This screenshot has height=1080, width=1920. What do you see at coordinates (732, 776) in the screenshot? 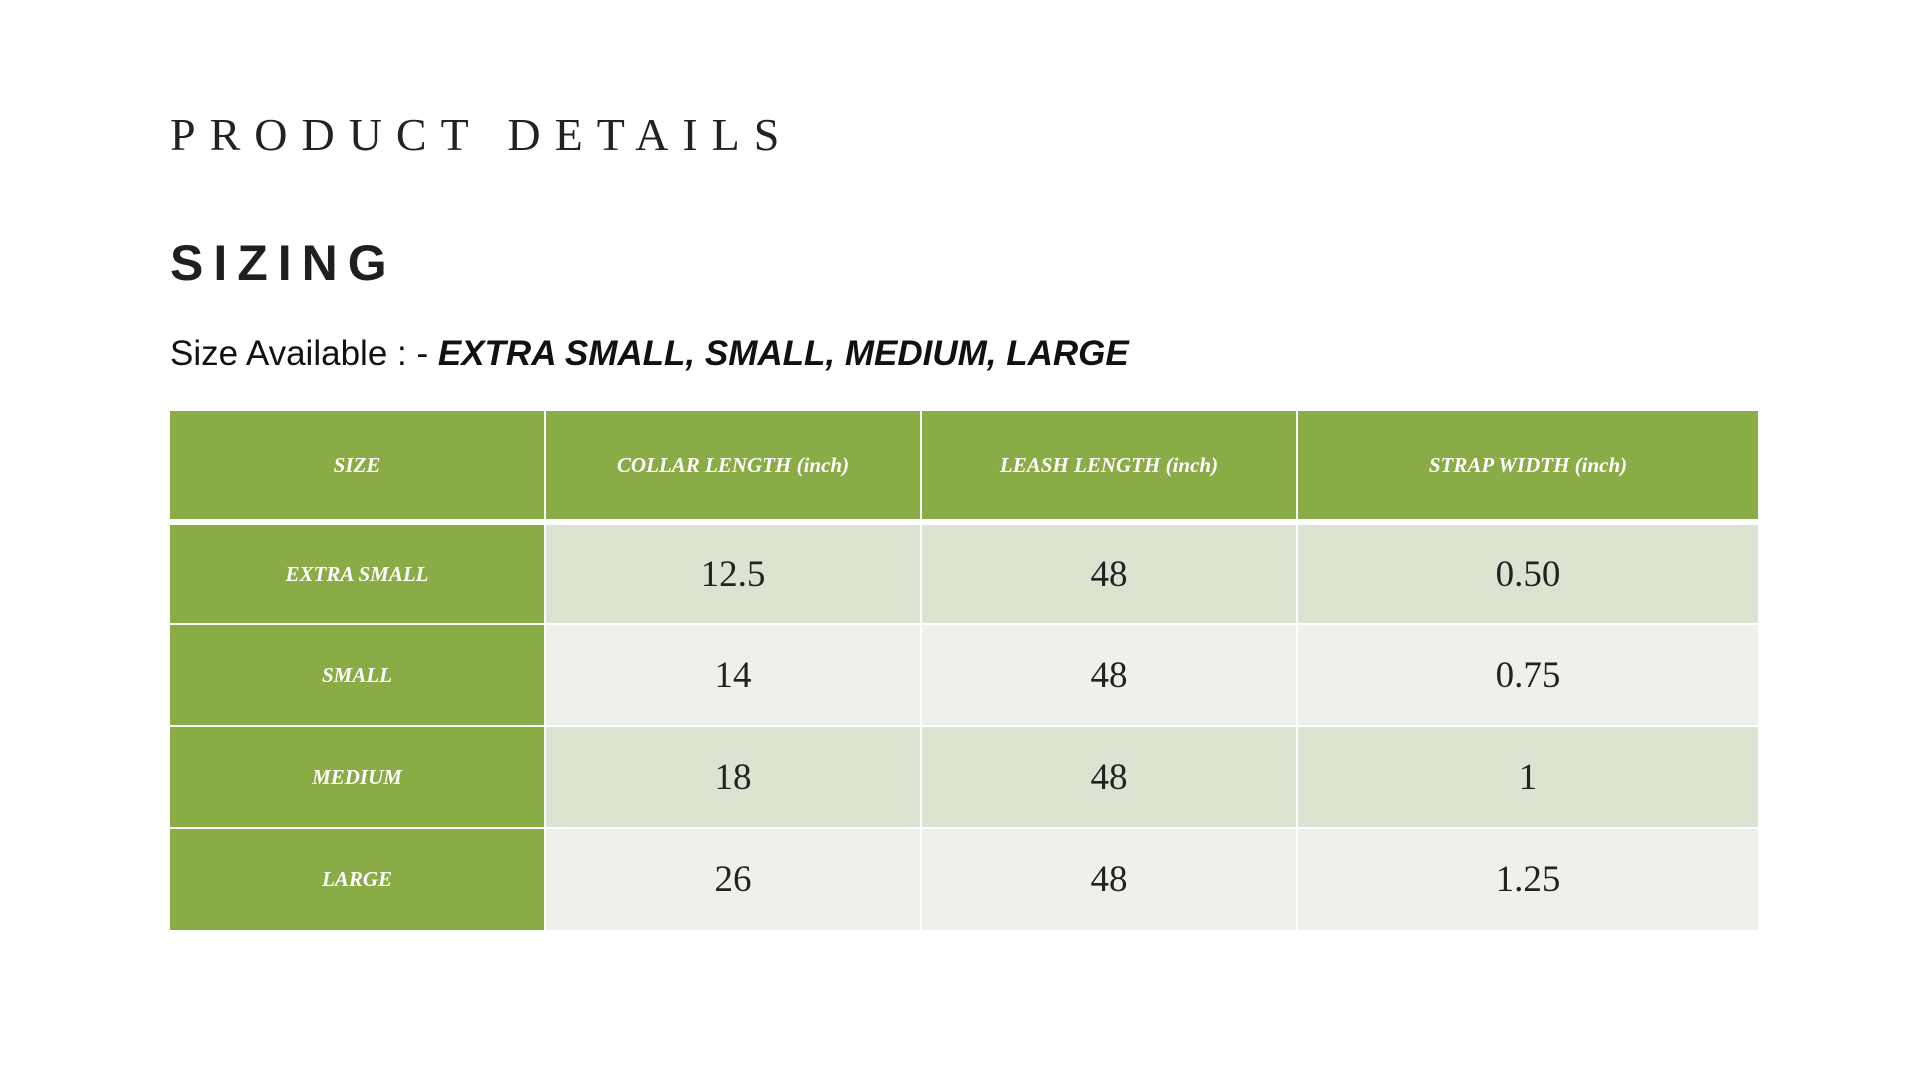
I see `collar-length-cell: 18` at bounding box center [732, 776].